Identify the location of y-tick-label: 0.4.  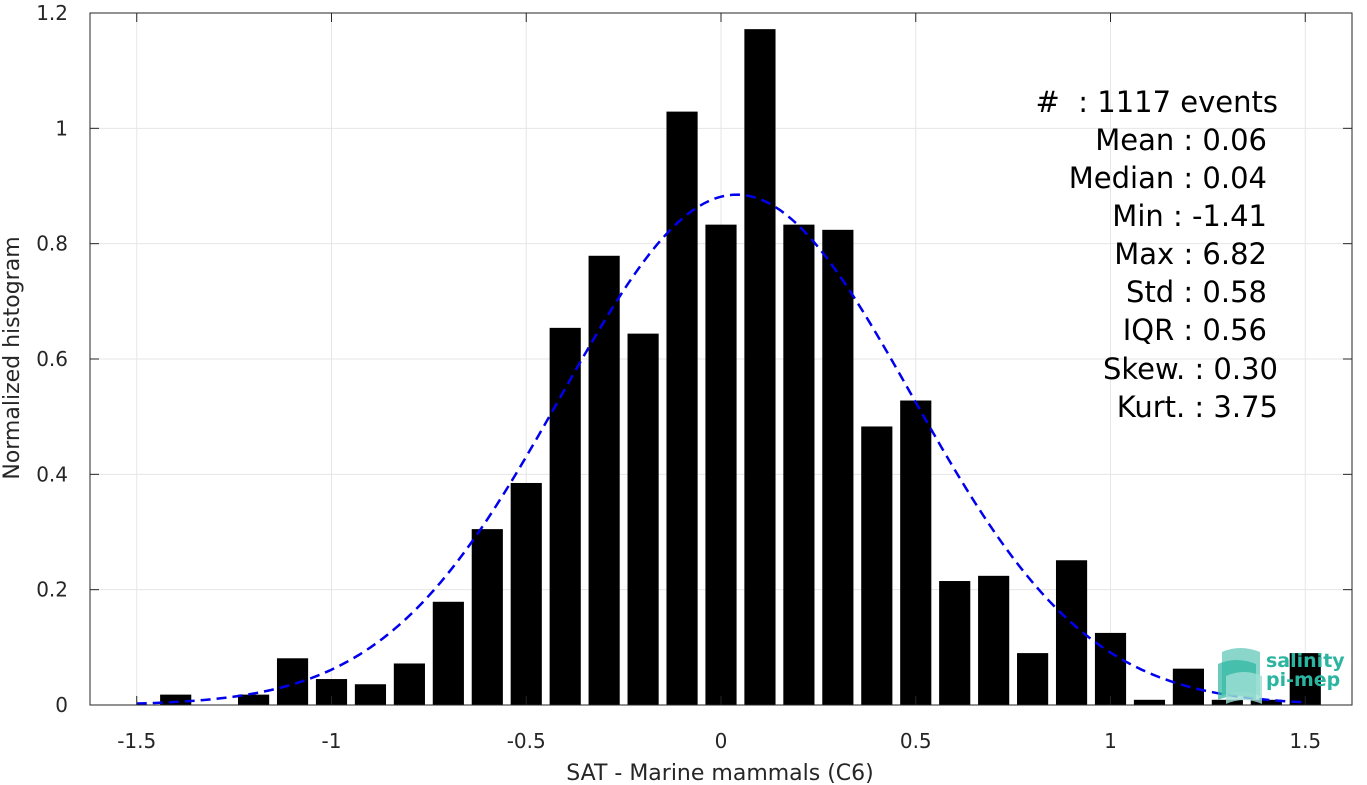
(52, 474).